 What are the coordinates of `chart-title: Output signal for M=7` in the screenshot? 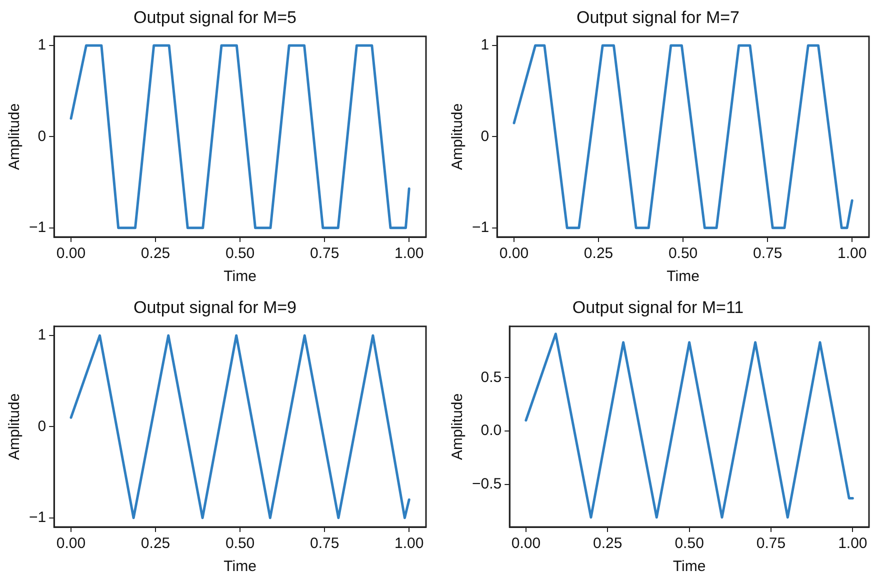 It's located at (658, 17).